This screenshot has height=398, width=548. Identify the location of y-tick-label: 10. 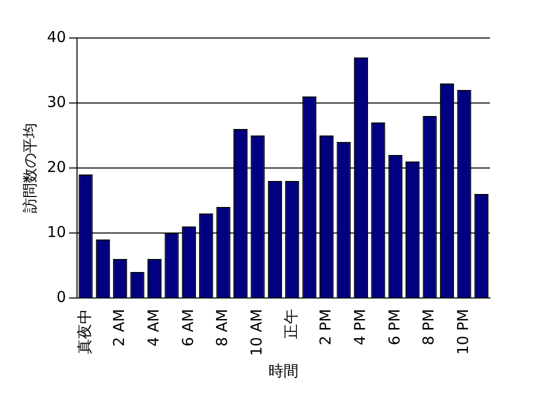
(56, 231).